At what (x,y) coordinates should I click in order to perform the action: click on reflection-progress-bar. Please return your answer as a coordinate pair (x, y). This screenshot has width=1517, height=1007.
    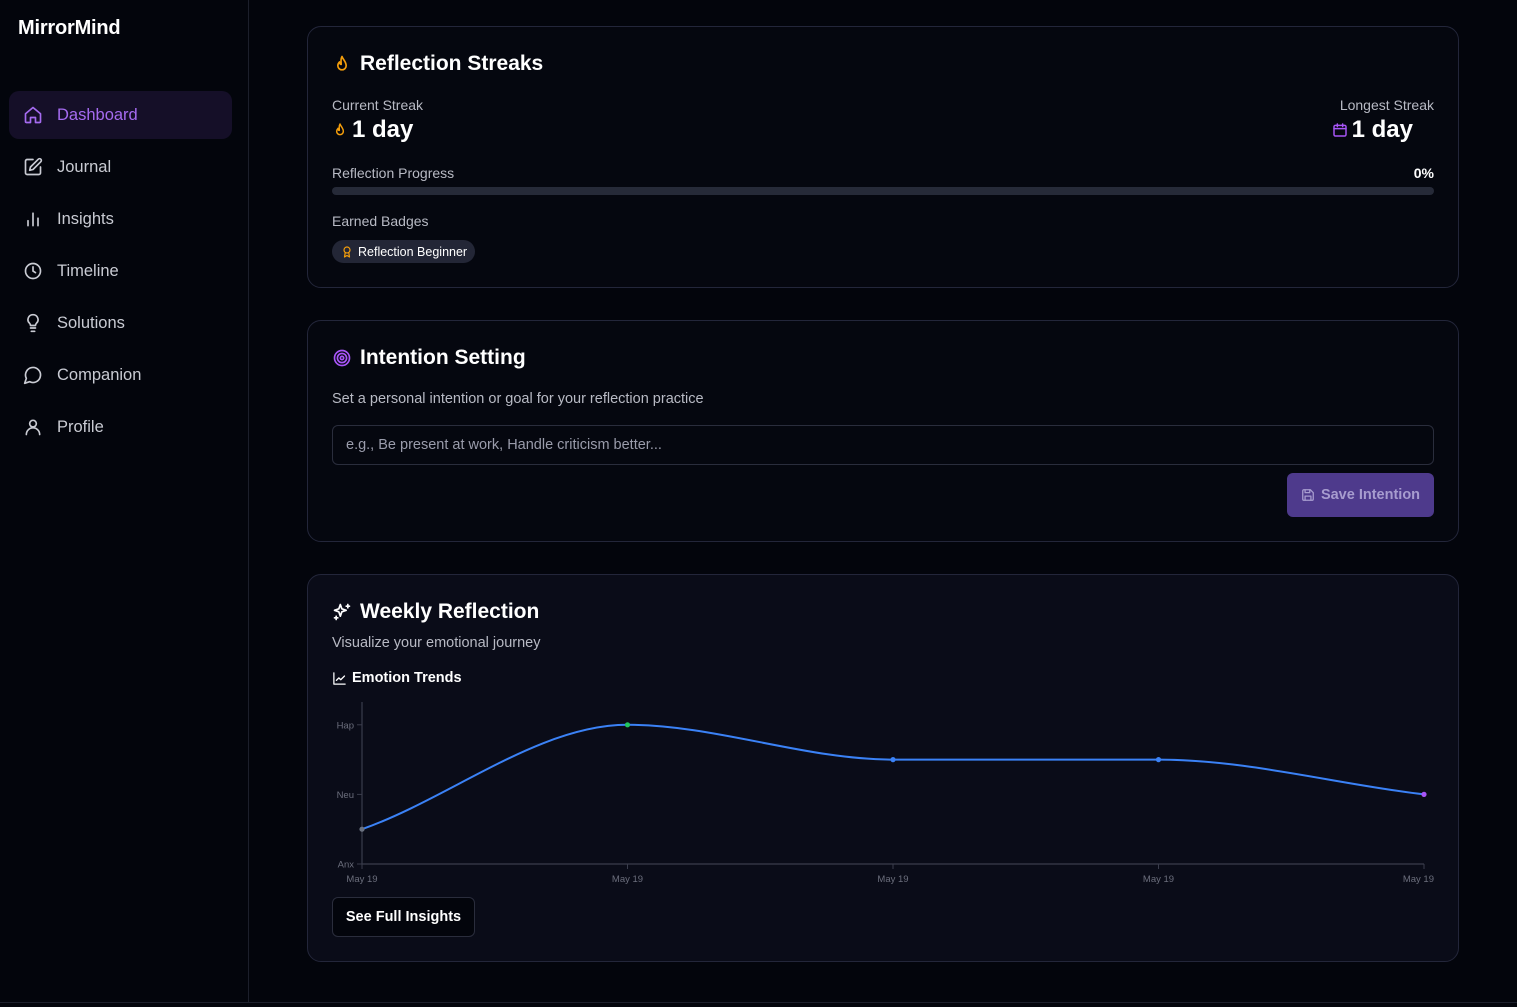
    Looking at the image, I should click on (883, 191).